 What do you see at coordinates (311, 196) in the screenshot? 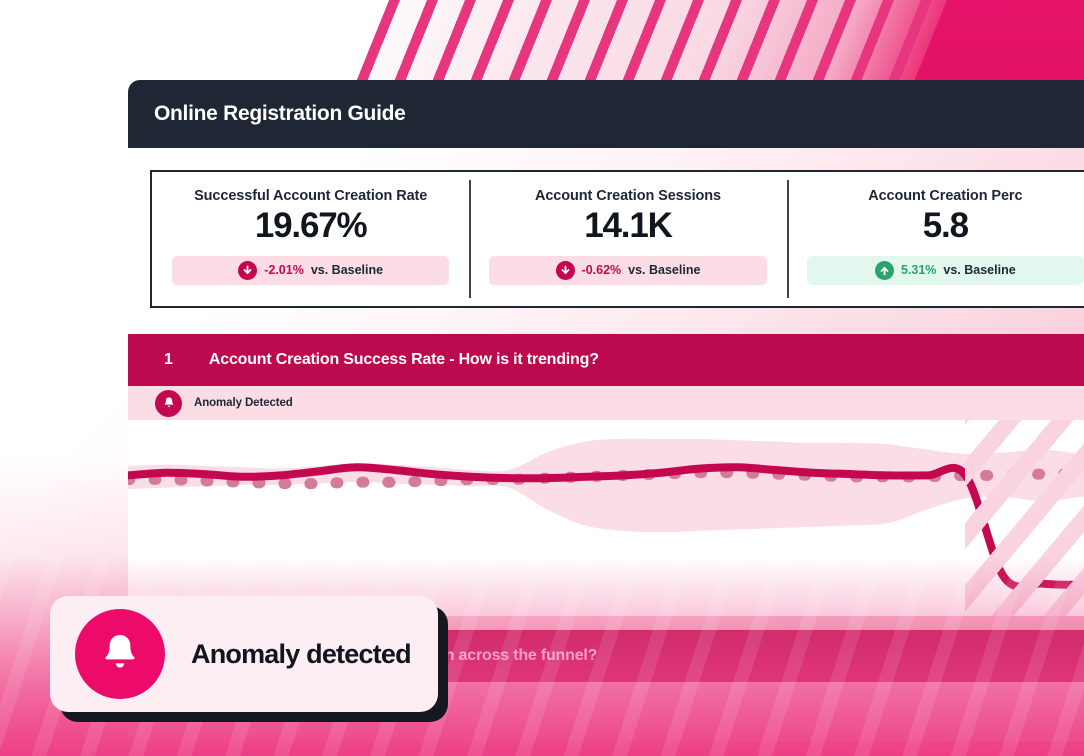
I see `kpi-label: Successful Account Creation Rate` at bounding box center [311, 196].